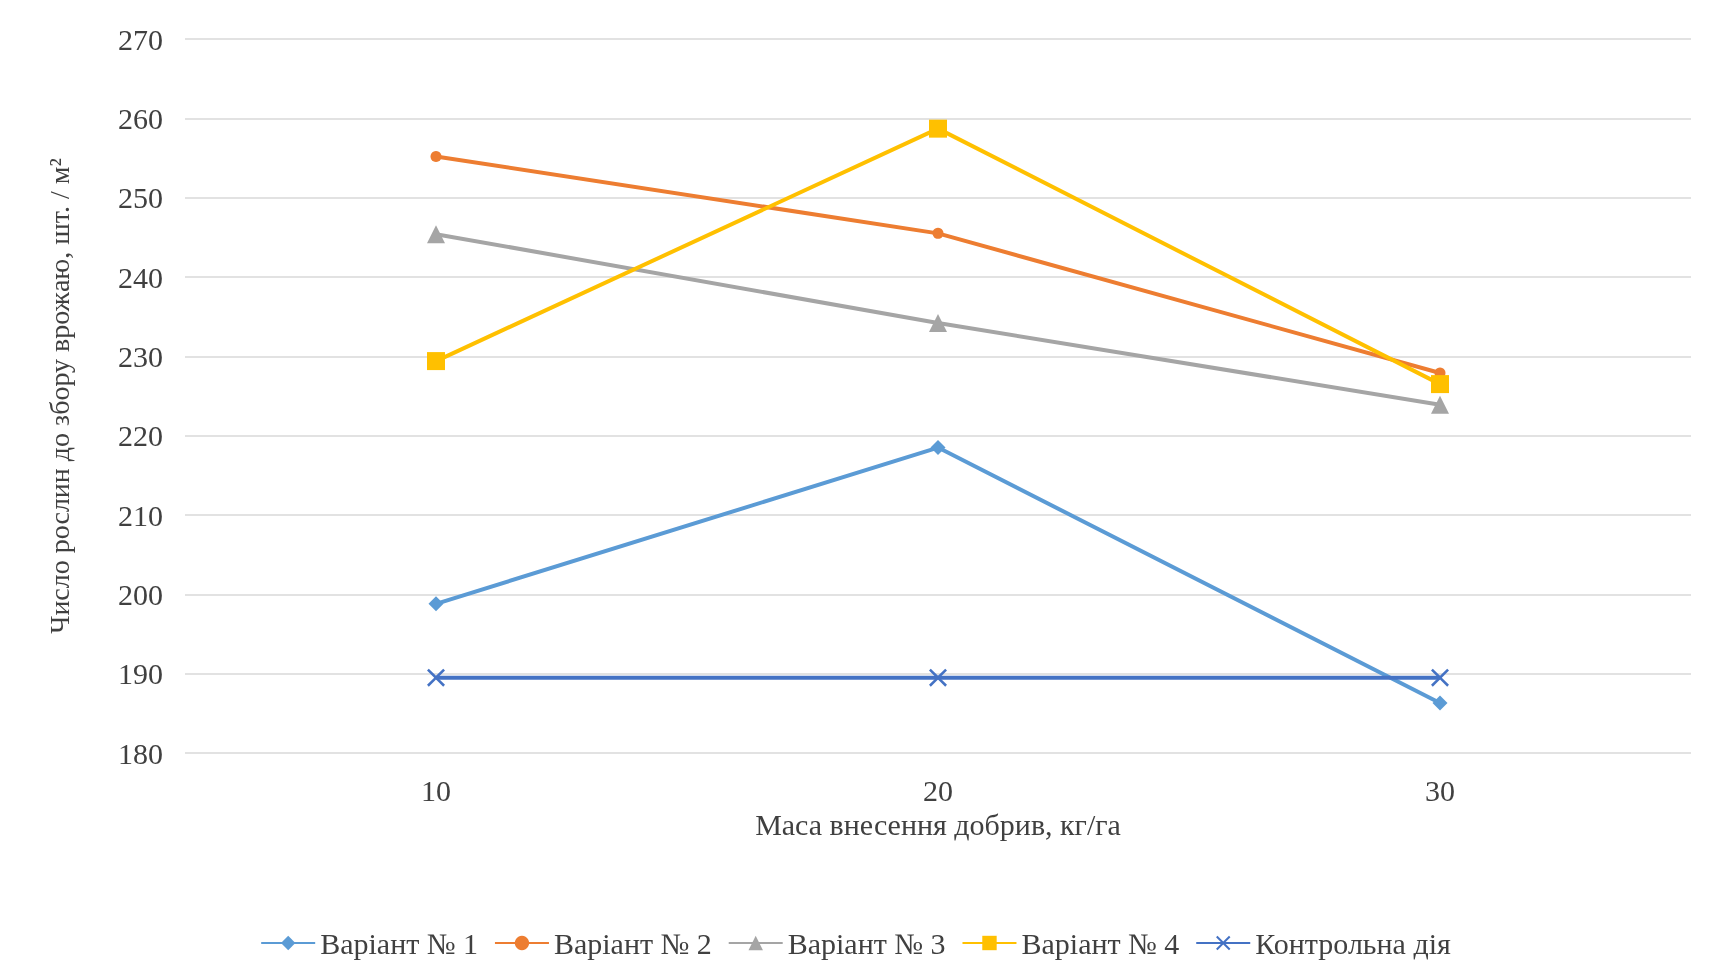  Describe the element at coordinates (1440, 790) in the screenshot. I see `x-tick-label: 30` at that location.